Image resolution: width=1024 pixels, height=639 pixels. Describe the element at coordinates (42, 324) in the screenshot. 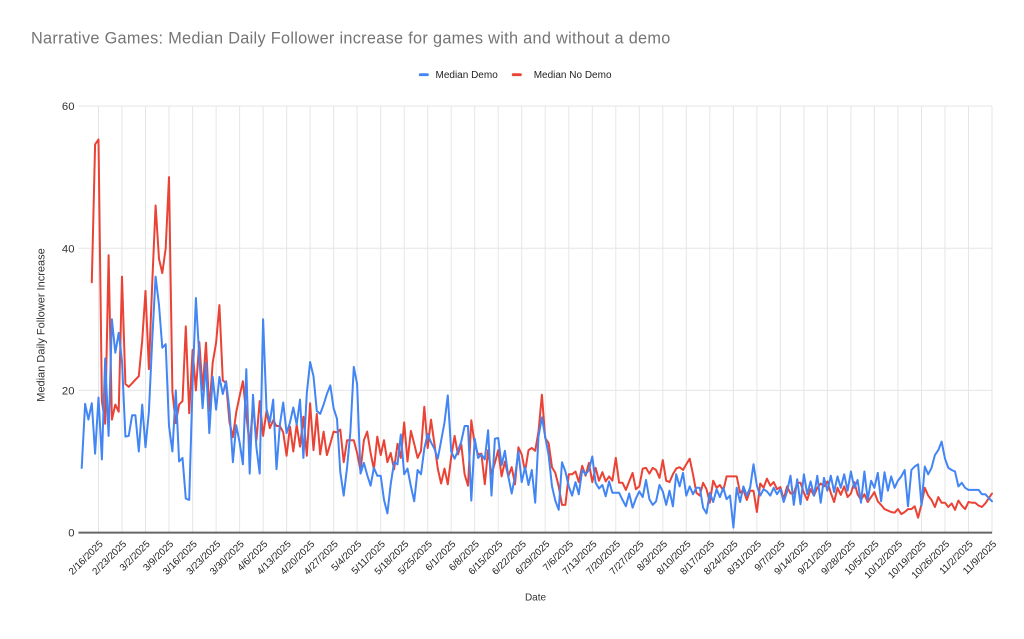

I see `svg-text: Median Daily Follower Increase` at that location.